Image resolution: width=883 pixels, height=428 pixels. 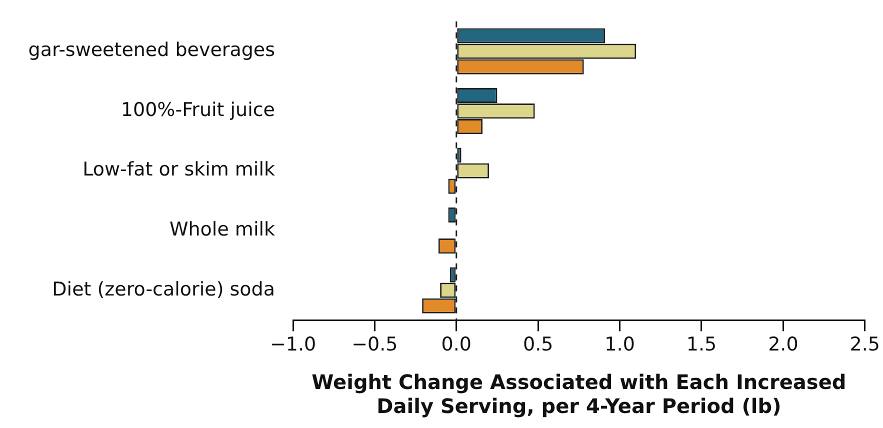 What do you see at coordinates (222, 229) in the screenshot?
I see `y-tick-label: Whole milk` at bounding box center [222, 229].